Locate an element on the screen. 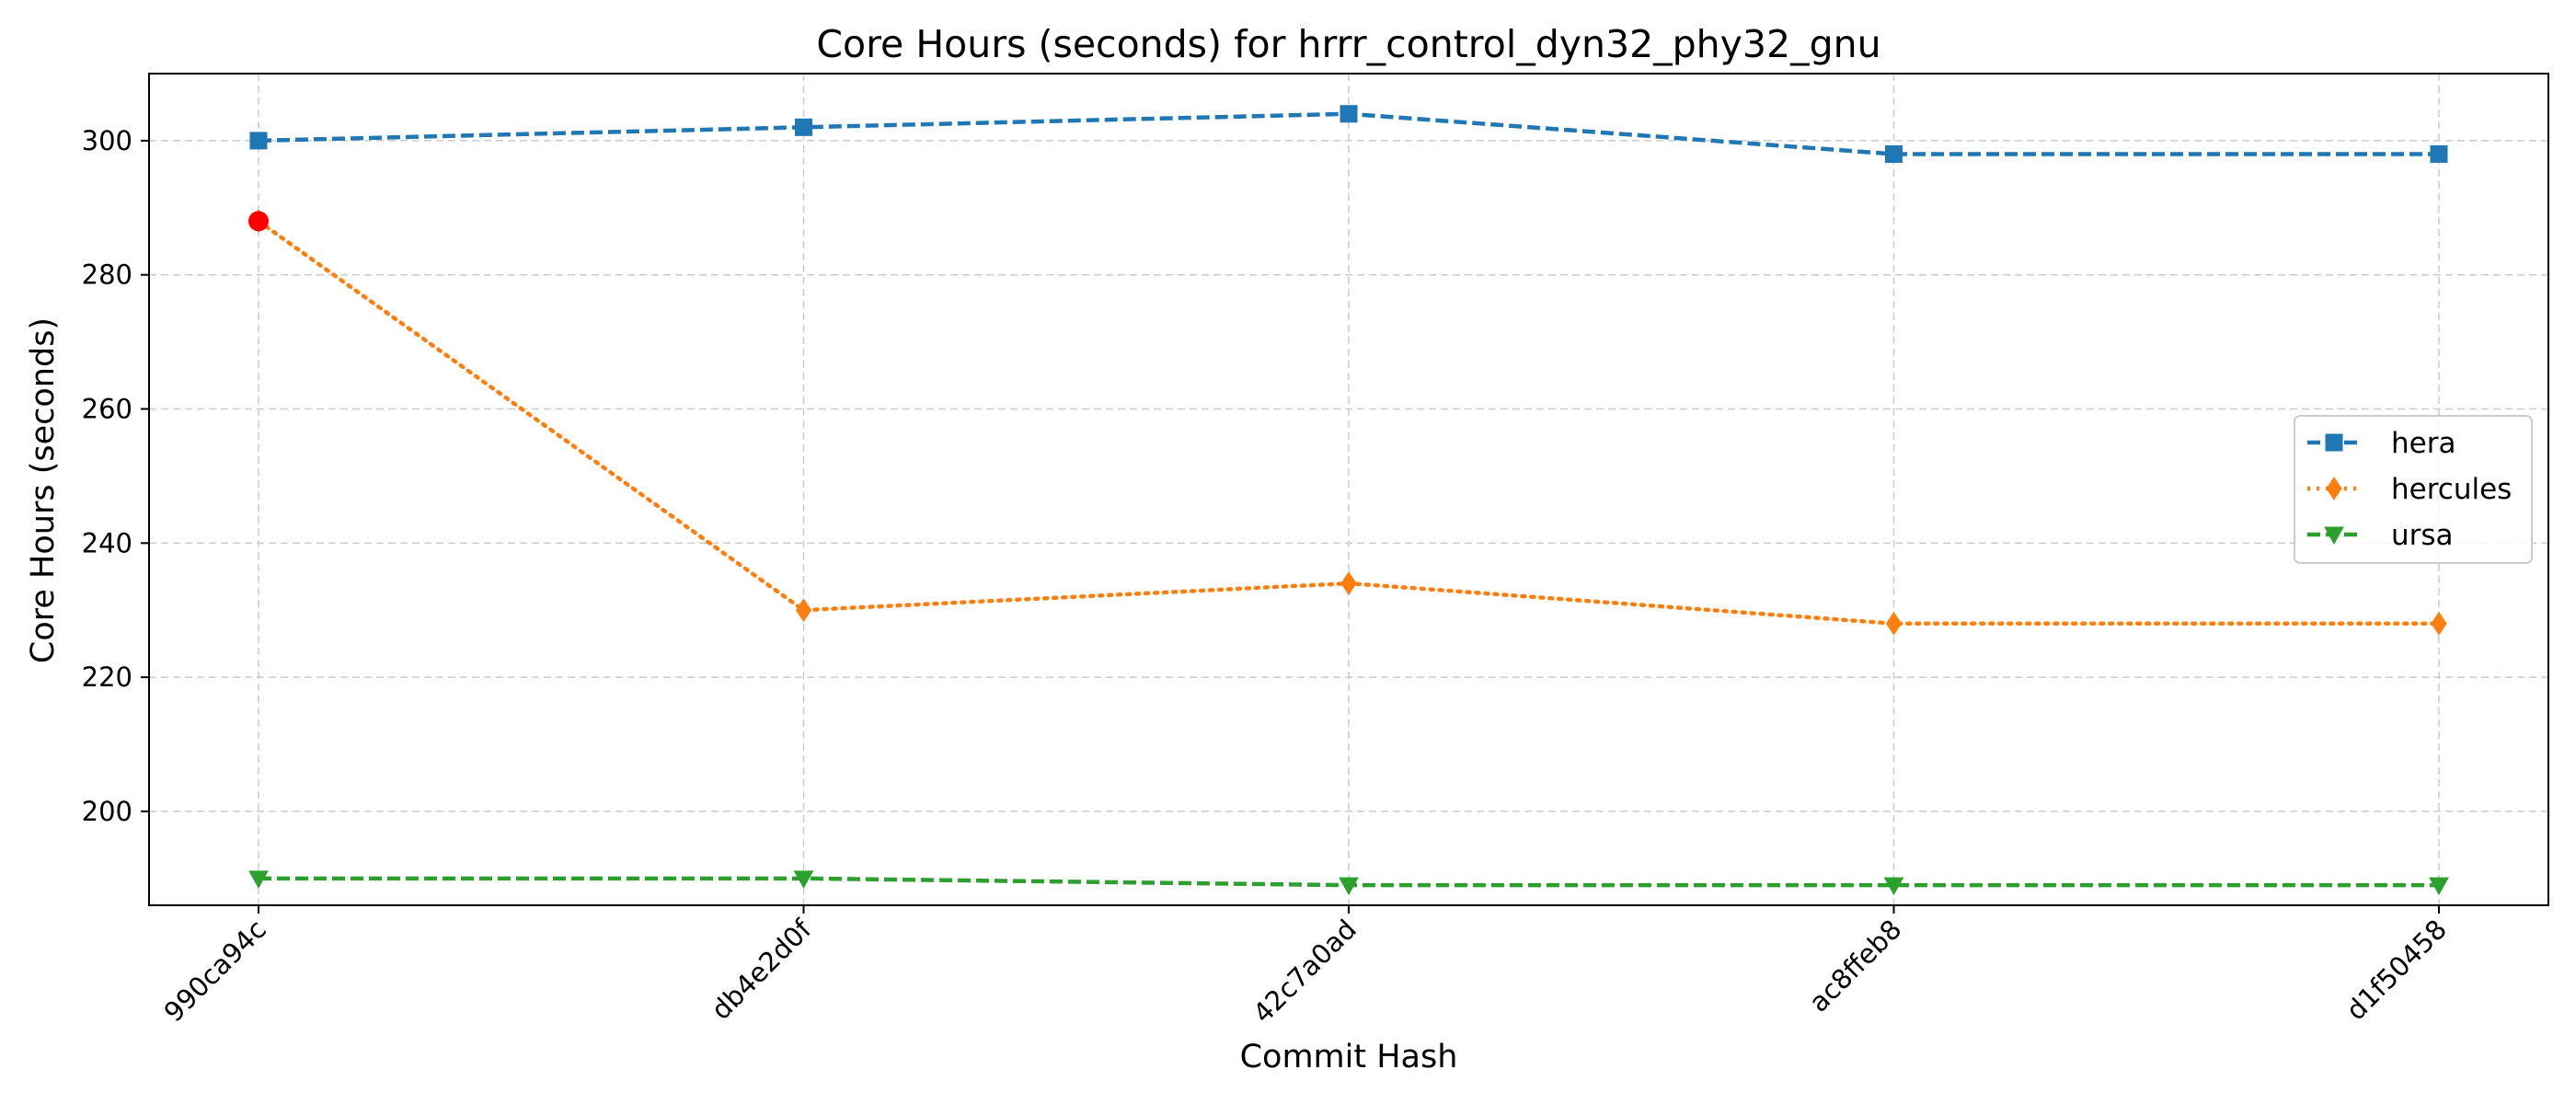  legend-label-hera: hera is located at coordinates (2423, 443).